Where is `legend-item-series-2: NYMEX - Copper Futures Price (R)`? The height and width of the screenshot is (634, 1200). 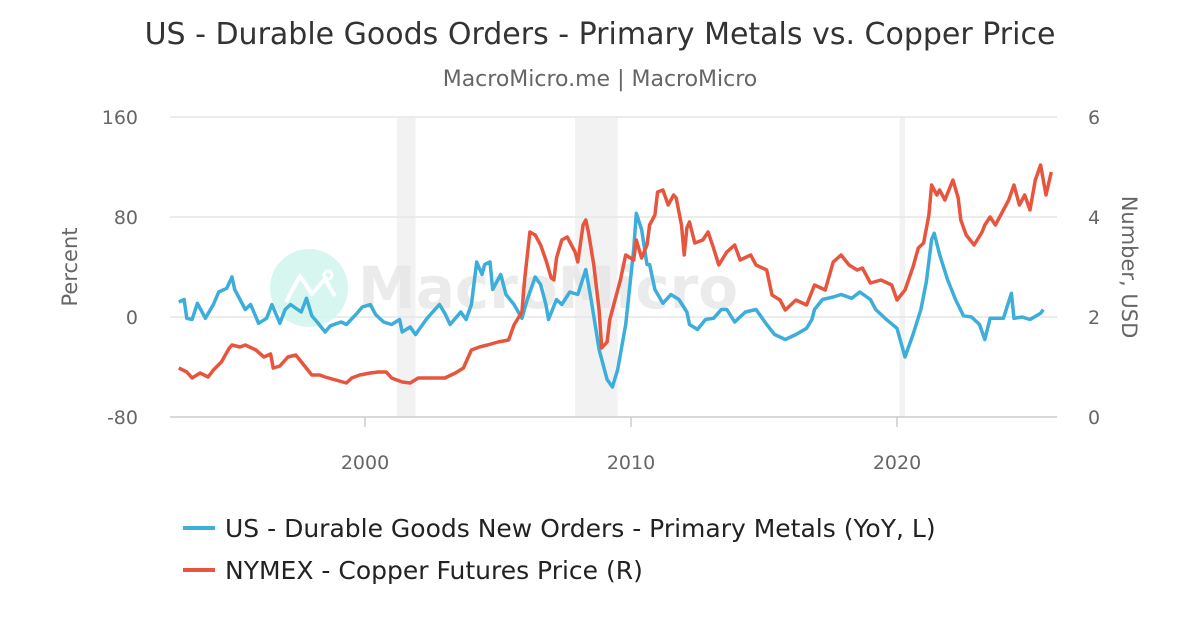
legend-item-series-2: NYMEX - Copper Futures Price (R) is located at coordinates (413, 570).